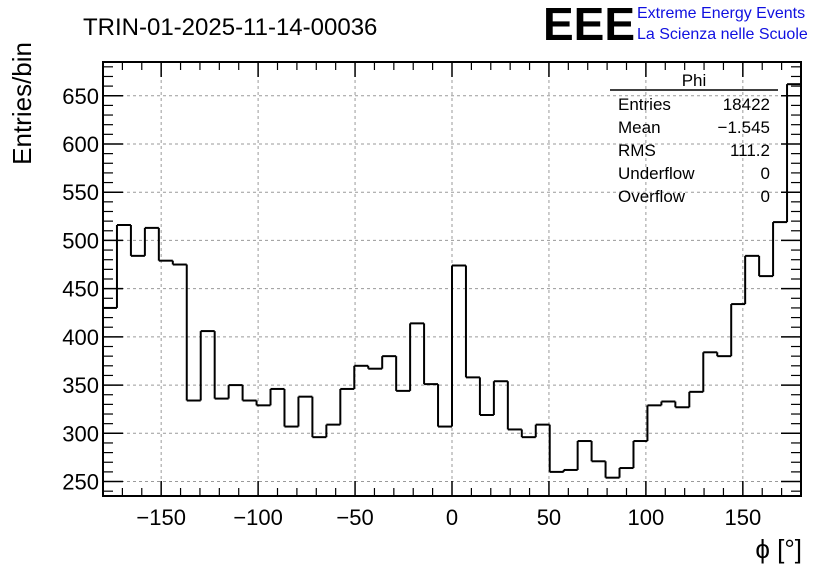  Describe the element at coordinates (80, 482) in the screenshot. I see `y-tick-label: 250` at that location.